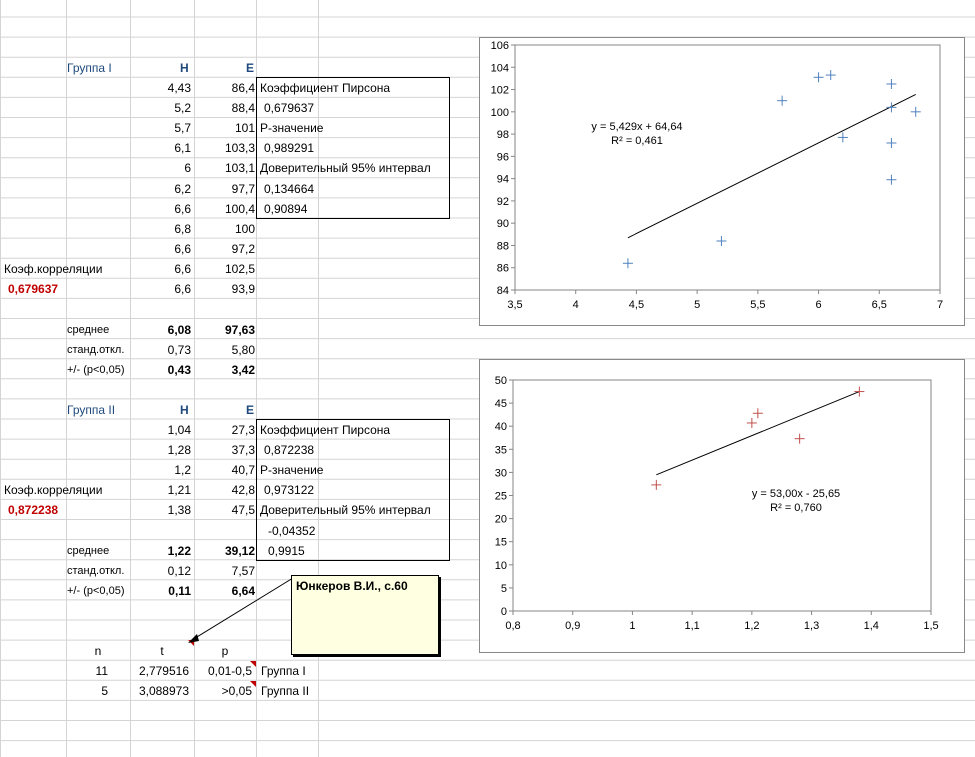 The height and width of the screenshot is (757, 975). What do you see at coordinates (243, 350) in the screenshot?
I see `group1-sd-e: 5,80` at bounding box center [243, 350].